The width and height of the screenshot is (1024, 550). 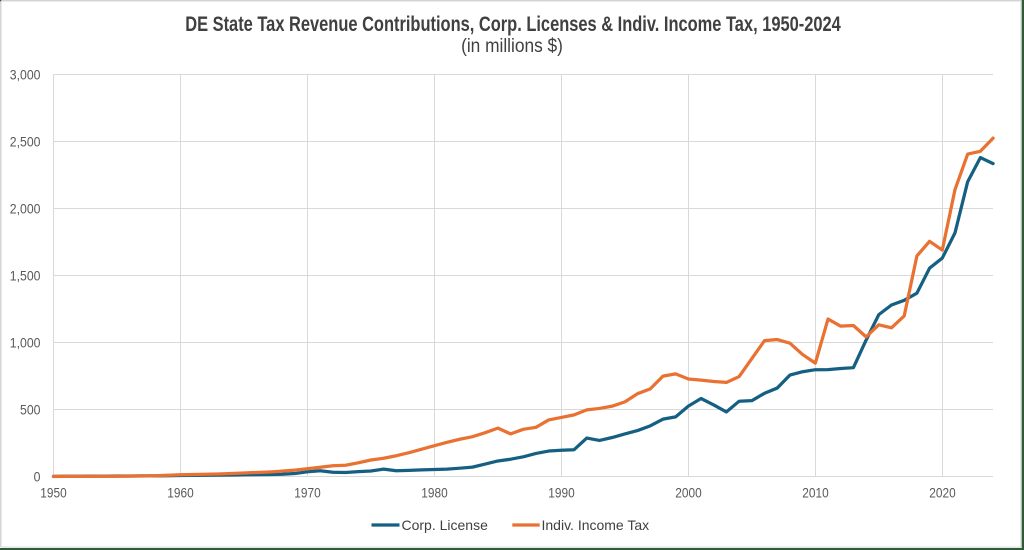 I want to click on svg-text: 1,500, so click(x=25, y=276).